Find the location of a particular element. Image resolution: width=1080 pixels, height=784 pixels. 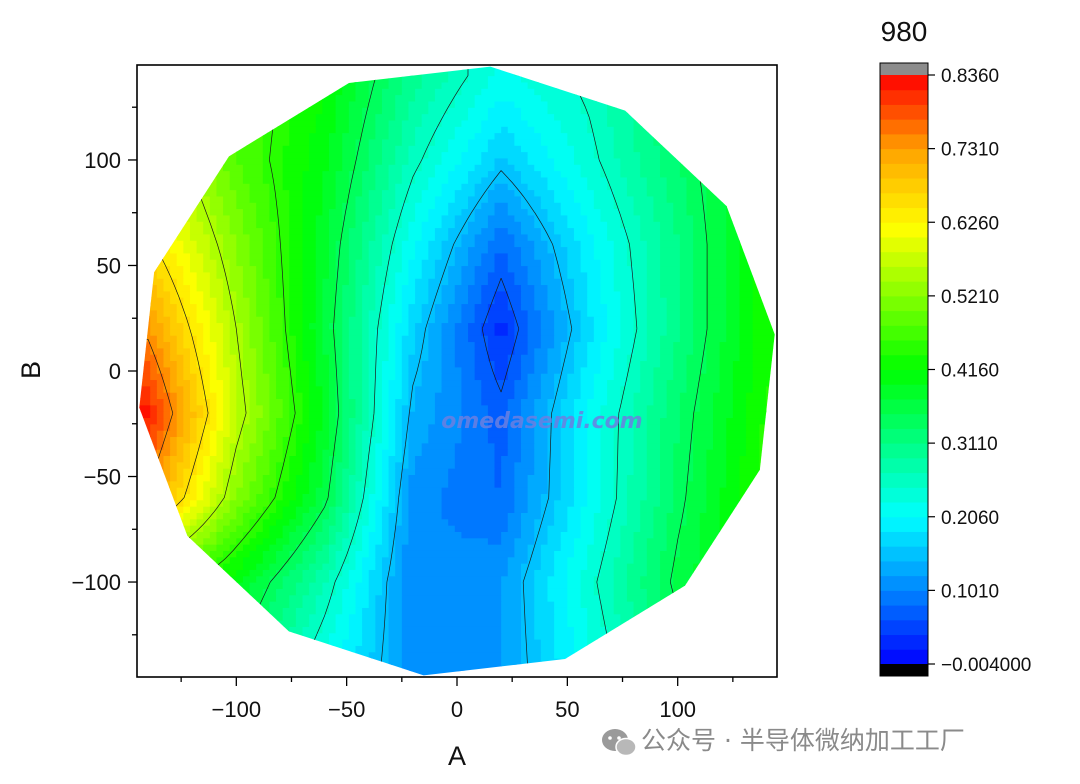

y-tick-label: 100 is located at coordinates (102, 160).